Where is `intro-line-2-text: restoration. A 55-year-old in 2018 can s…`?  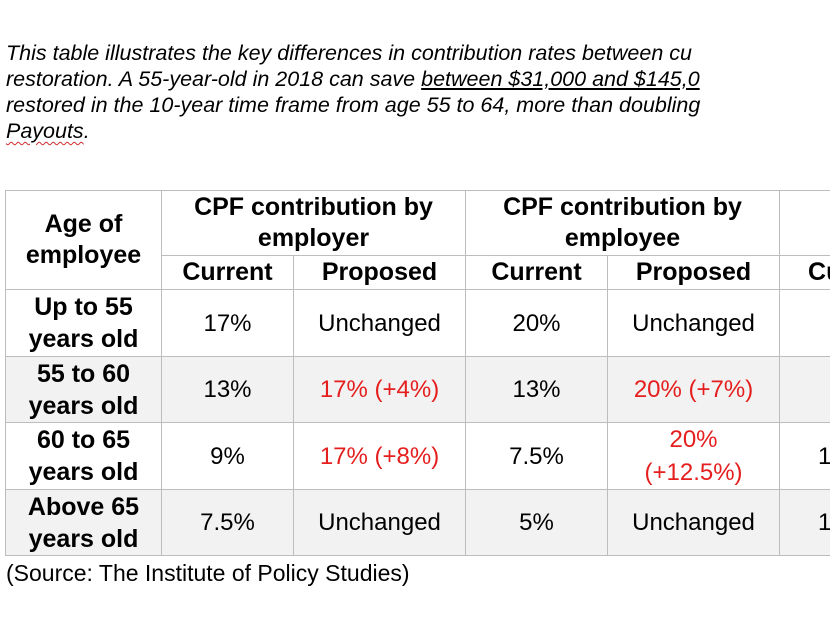 intro-line-2-text: restoration. A 55-year-old in 2018 can s… is located at coordinates (214, 79).